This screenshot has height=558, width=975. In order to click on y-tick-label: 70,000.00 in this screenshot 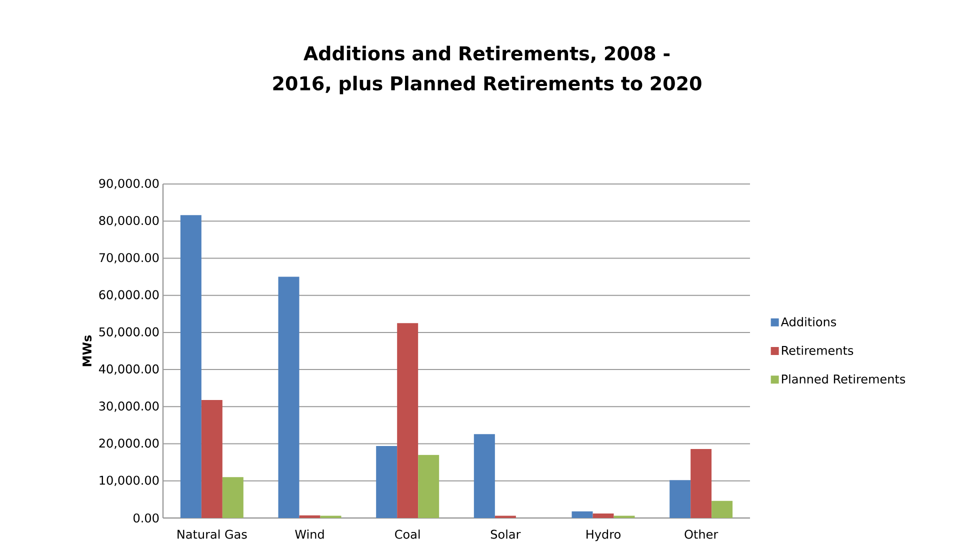, I will do `click(129, 258)`.